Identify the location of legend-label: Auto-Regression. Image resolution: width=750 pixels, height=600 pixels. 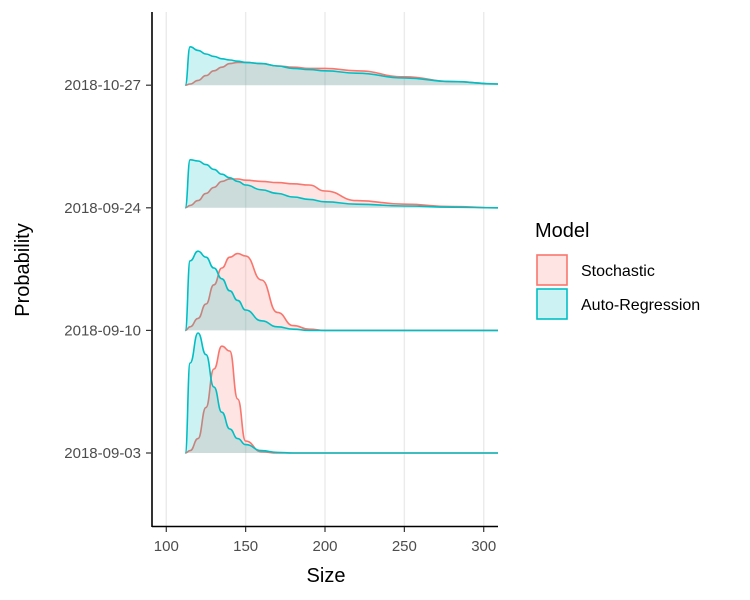
(640, 305).